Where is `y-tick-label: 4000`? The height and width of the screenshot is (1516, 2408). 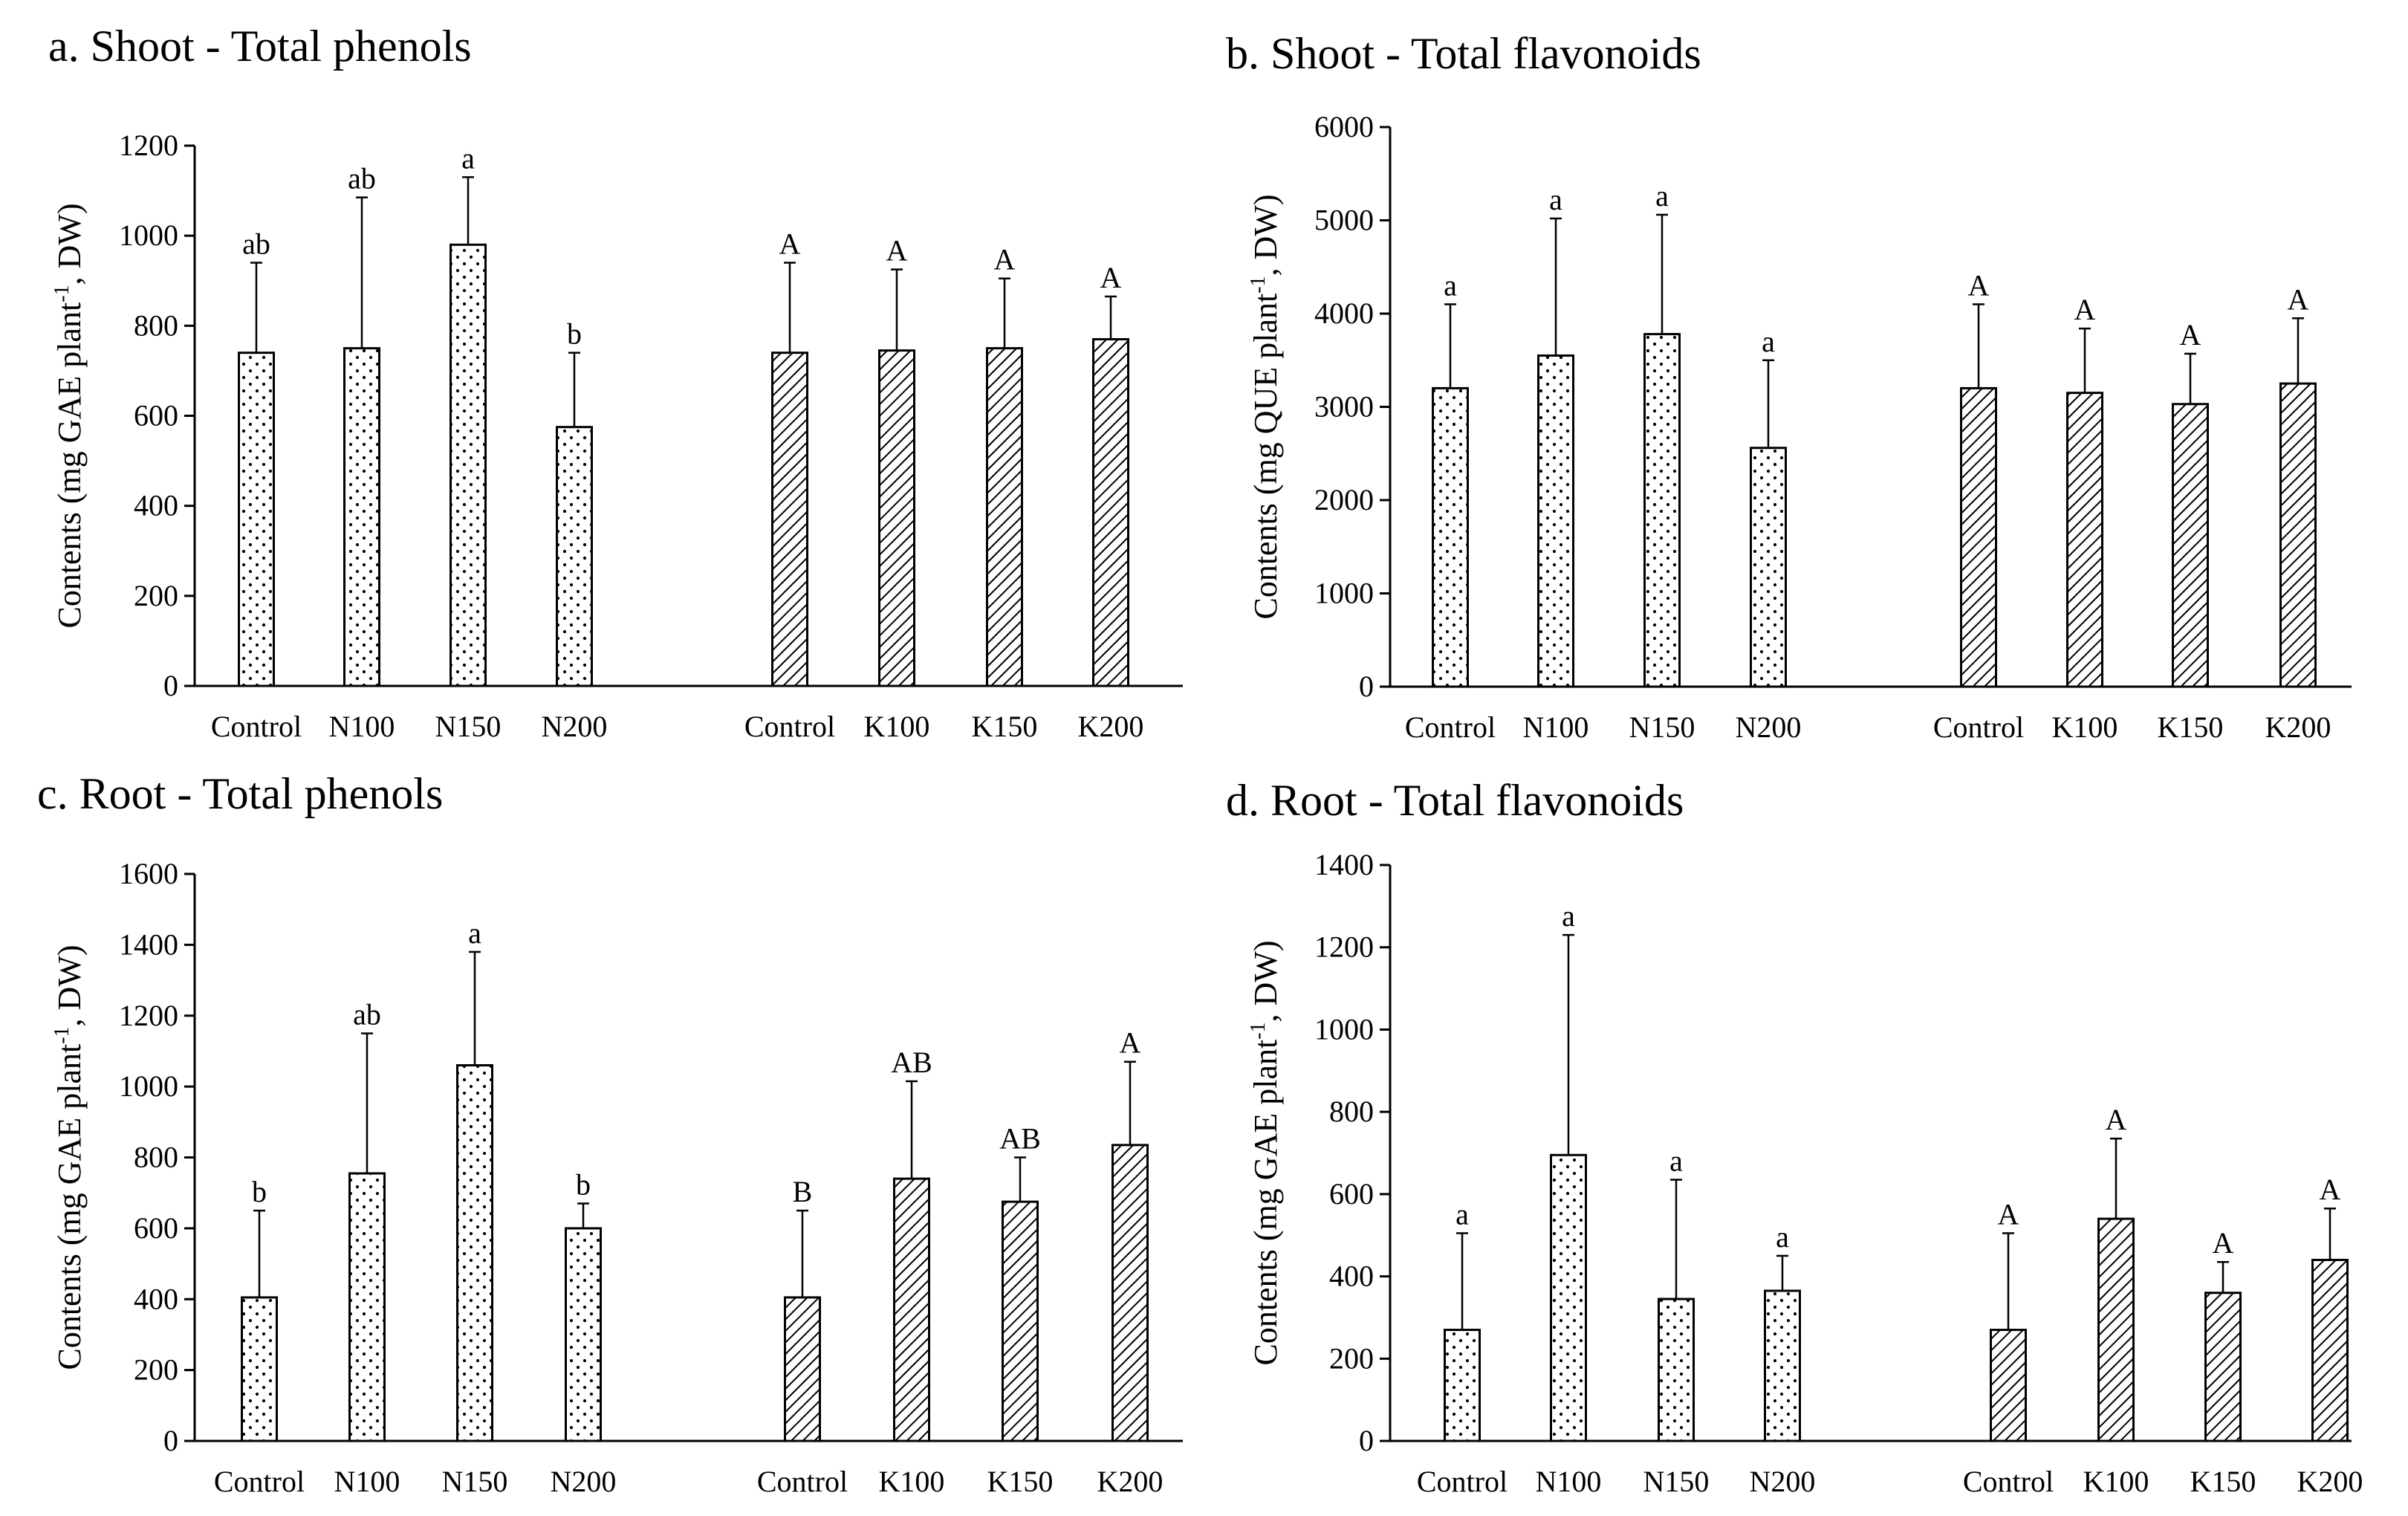 y-tick-label: 4000 is located at coordinates (1344, 314).